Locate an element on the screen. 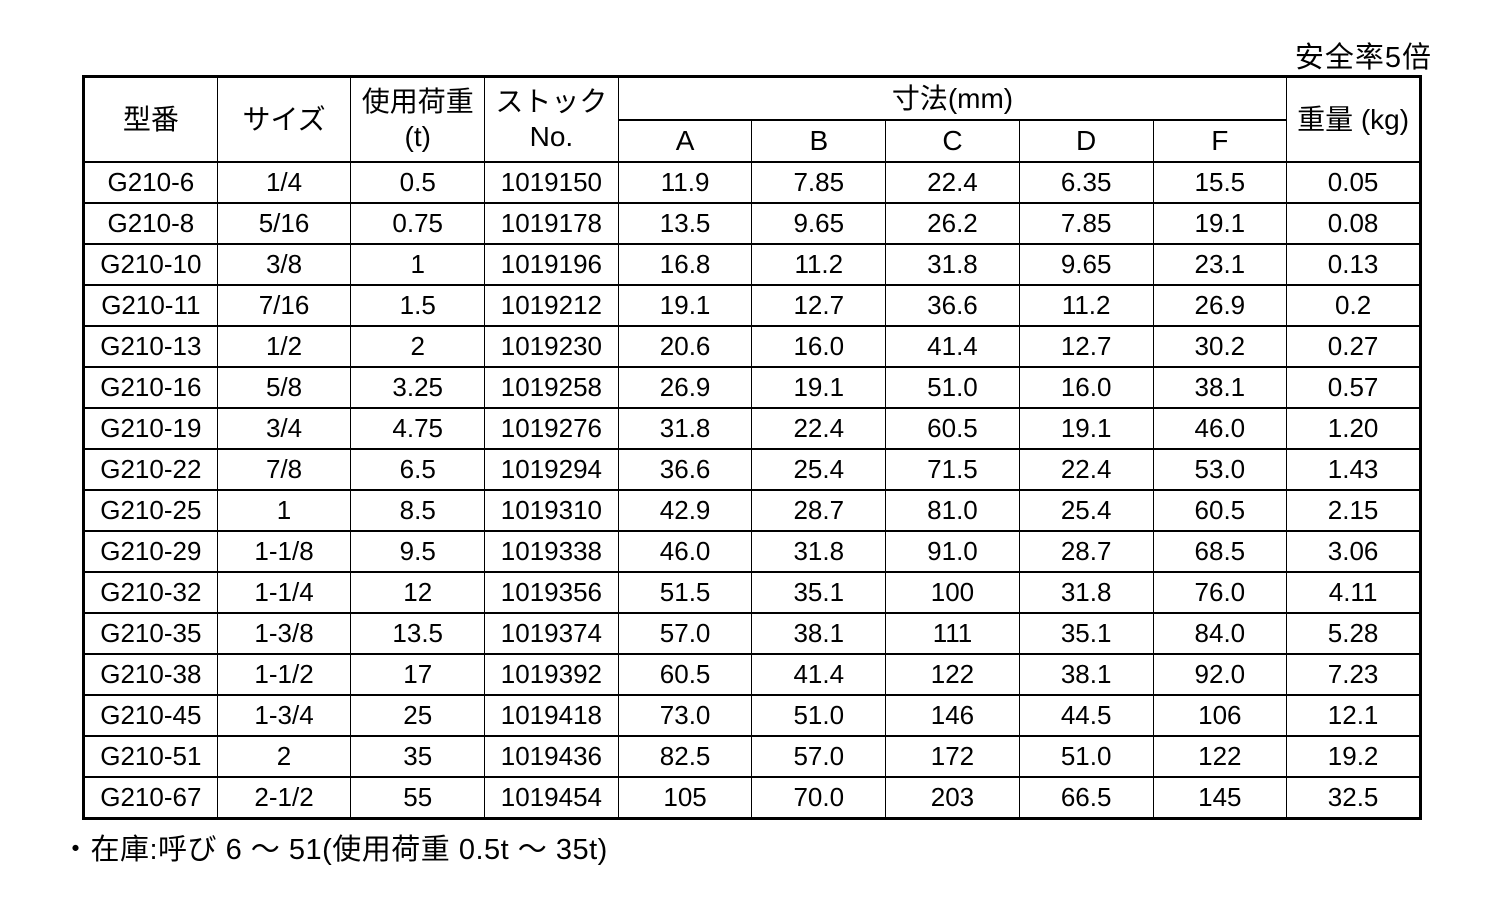 The height and width of the screenshot is (900, 1500). cell-F: 46.0 is located at coordinates (1220, 428).